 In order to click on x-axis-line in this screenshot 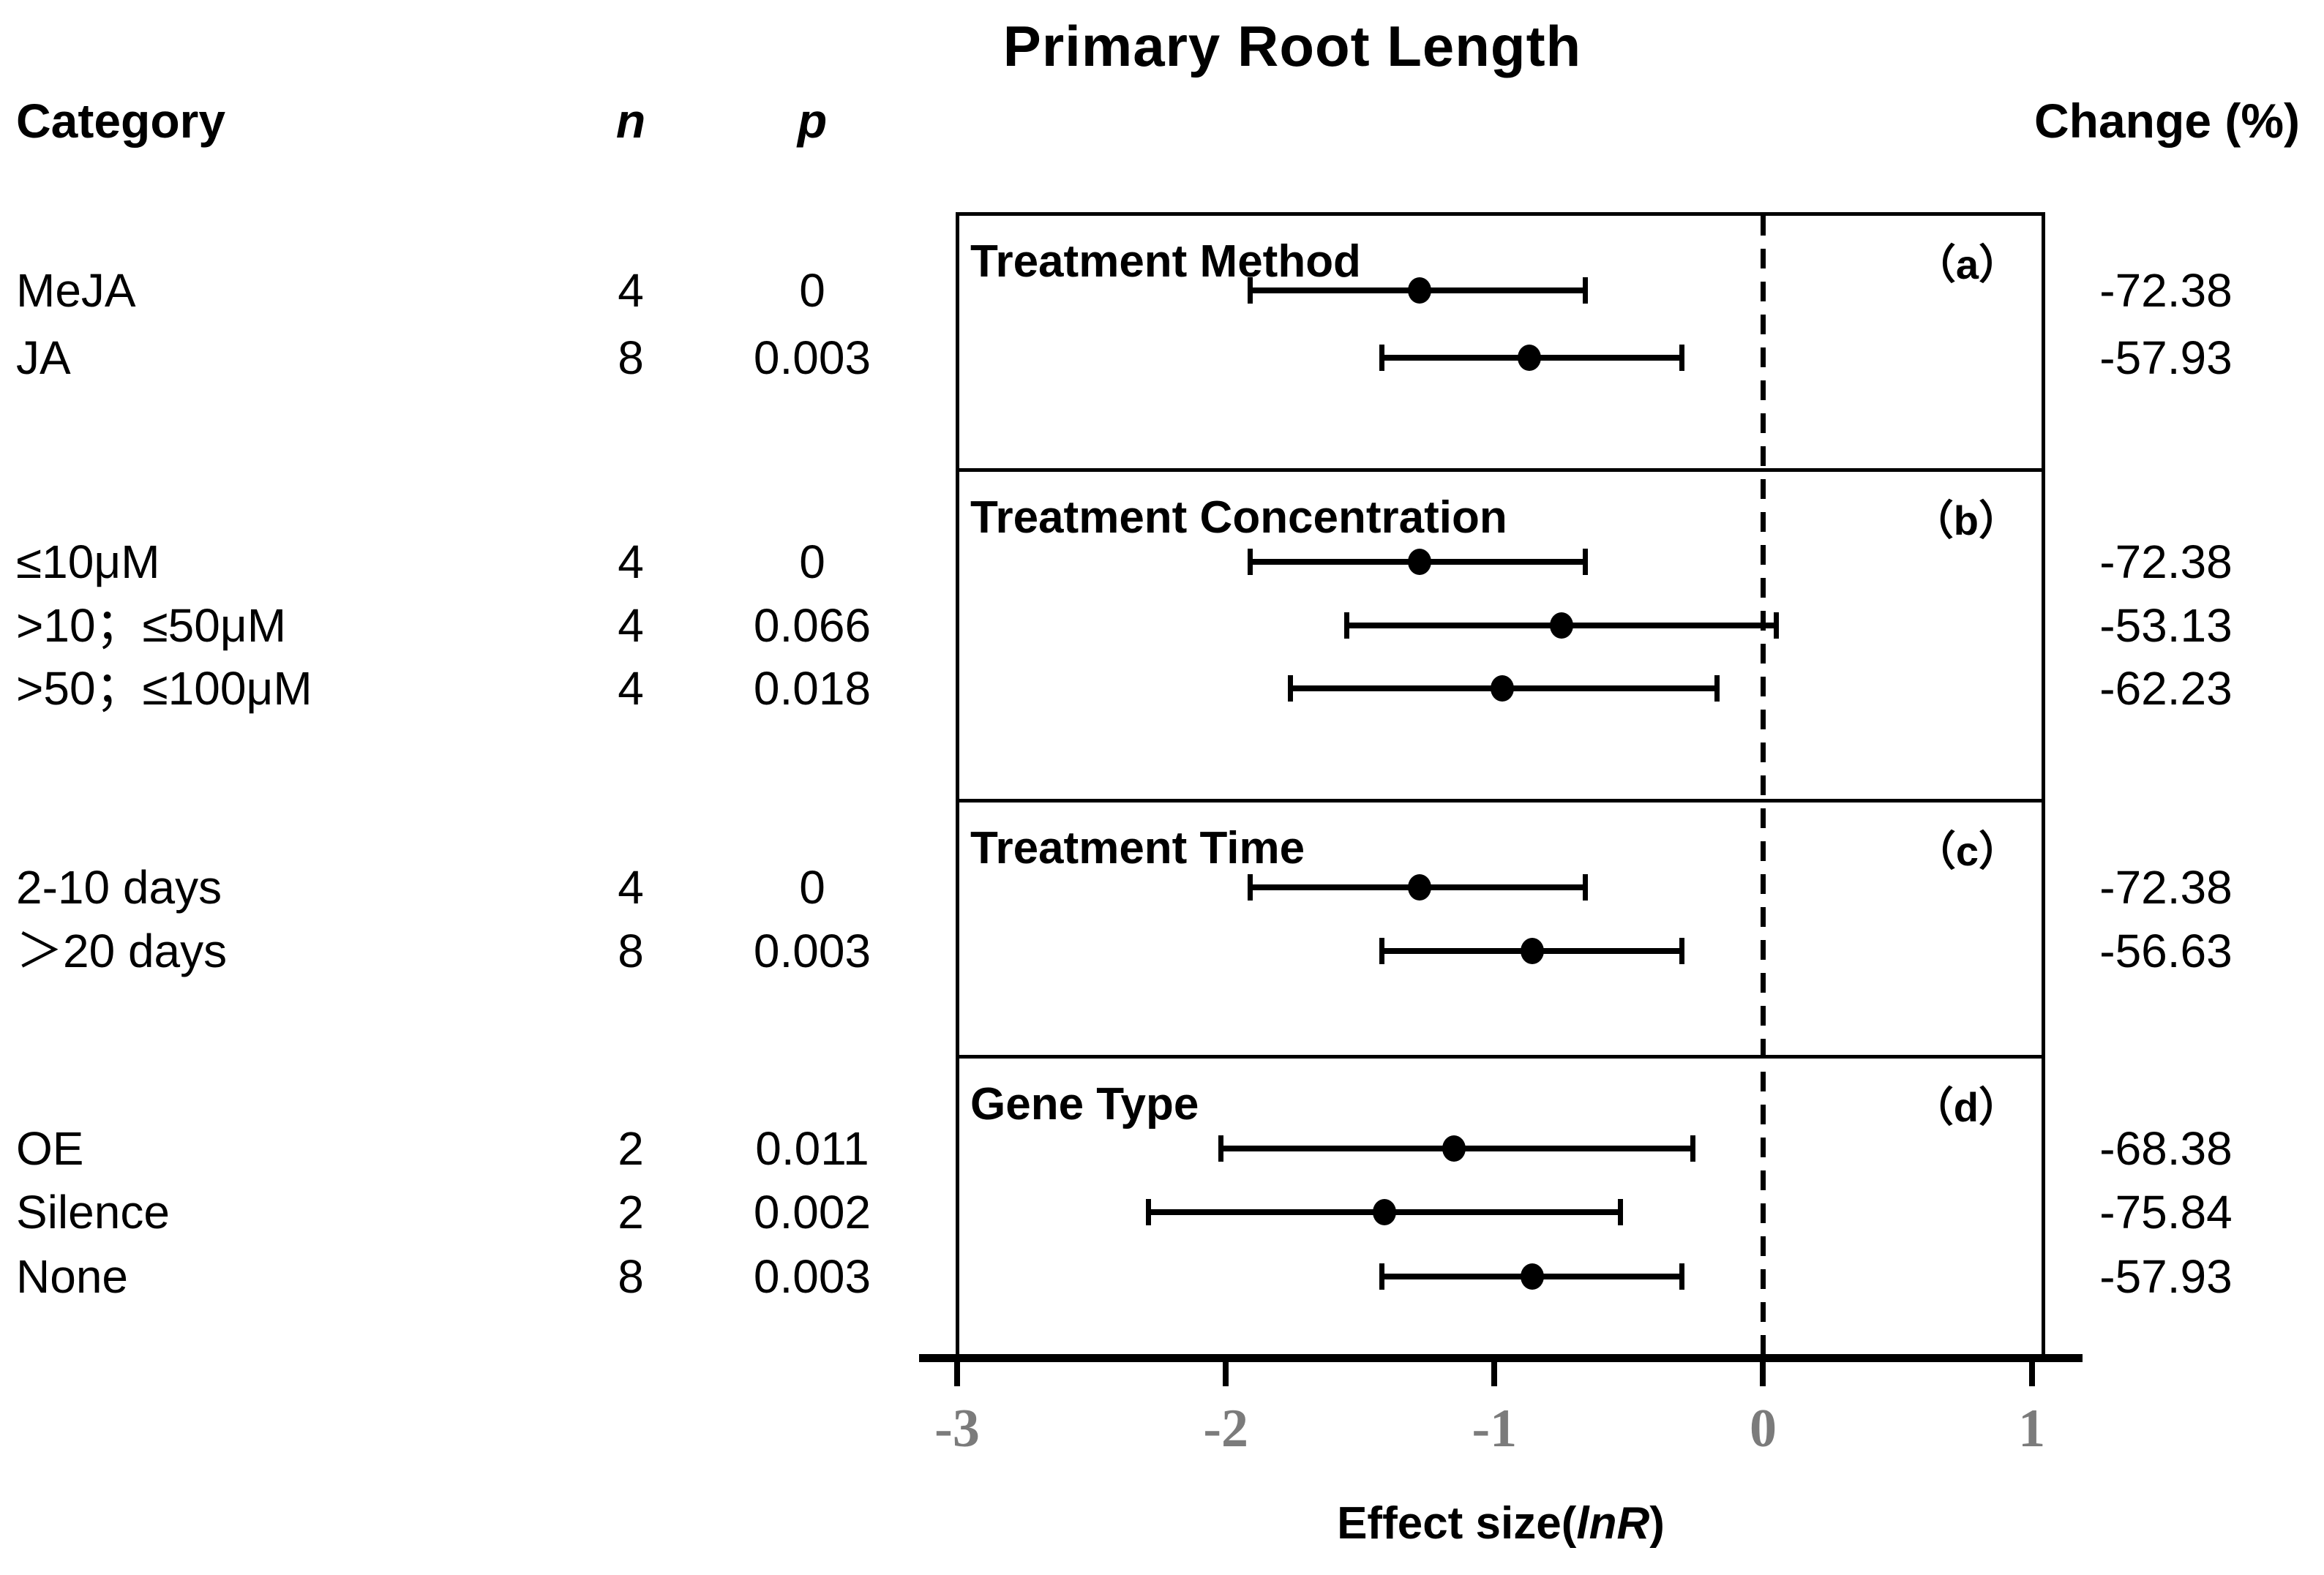, I will do `click(1501, 1358)`.